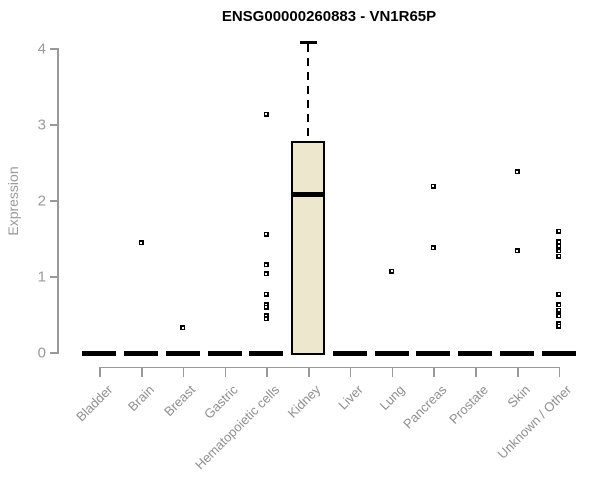 This screenshot has width=600, height=500. What do you see at coordinates (308, 92) in the screenshot?
I see `upper-whisker` at bounding box center [308, 92].